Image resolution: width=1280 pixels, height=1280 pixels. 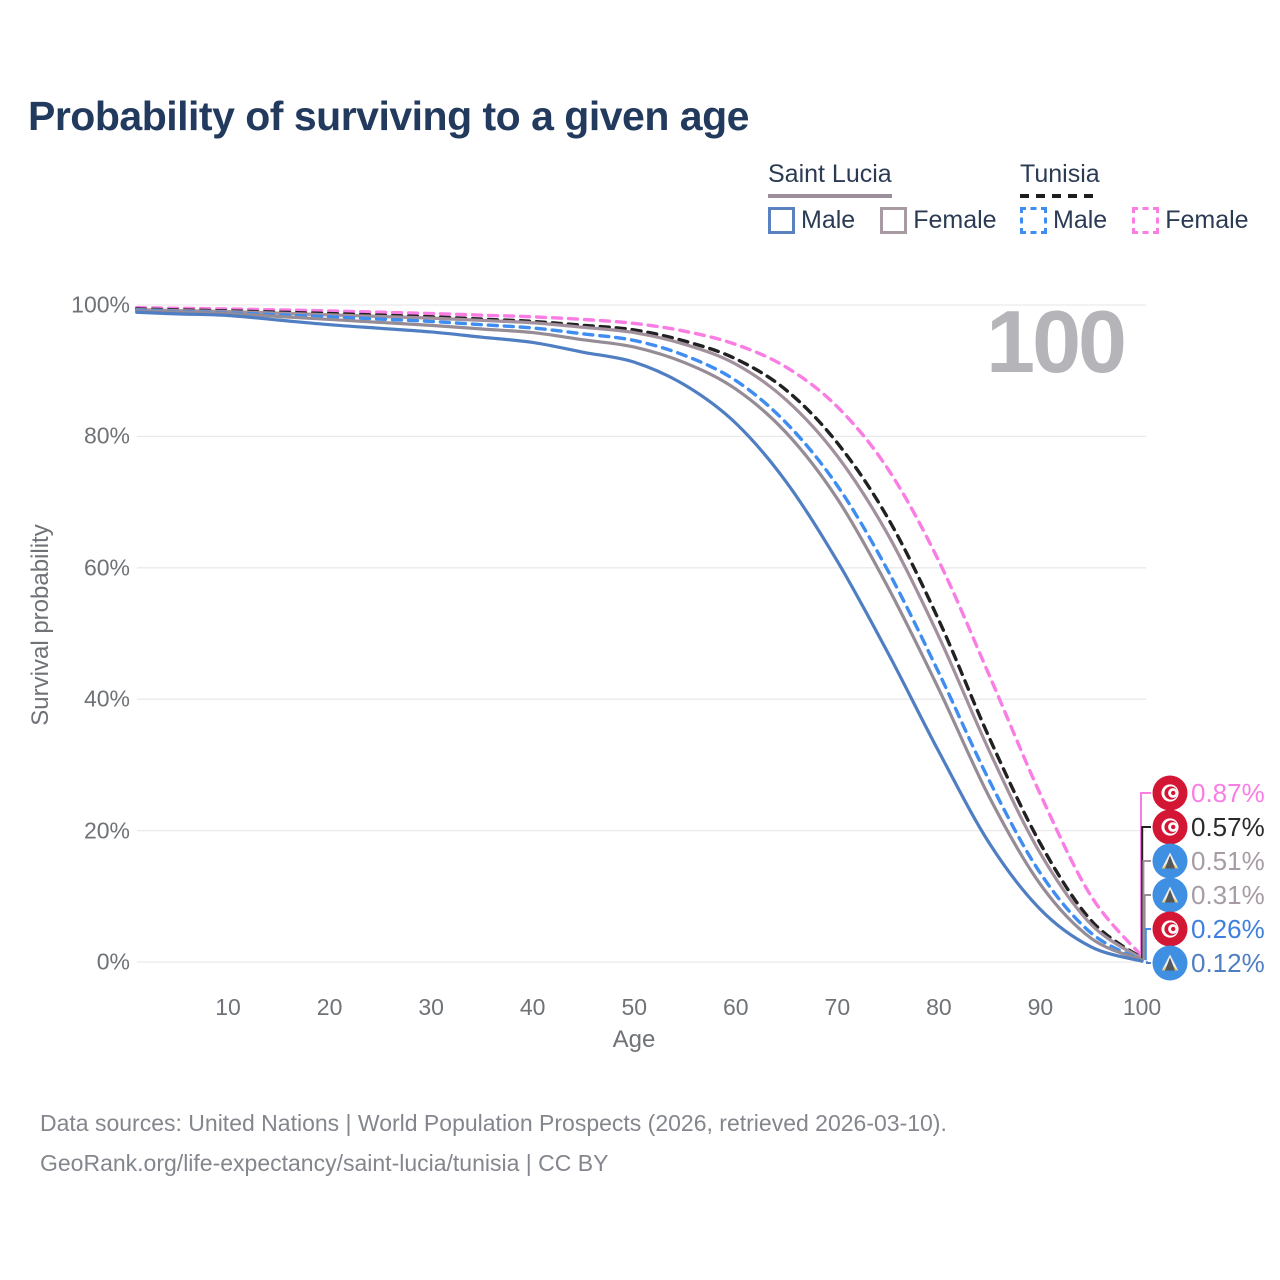 What do you see at coordinates (100, 304) in the screenshot?
I see `y-tick: 100%` at bounding box center [100, 304].